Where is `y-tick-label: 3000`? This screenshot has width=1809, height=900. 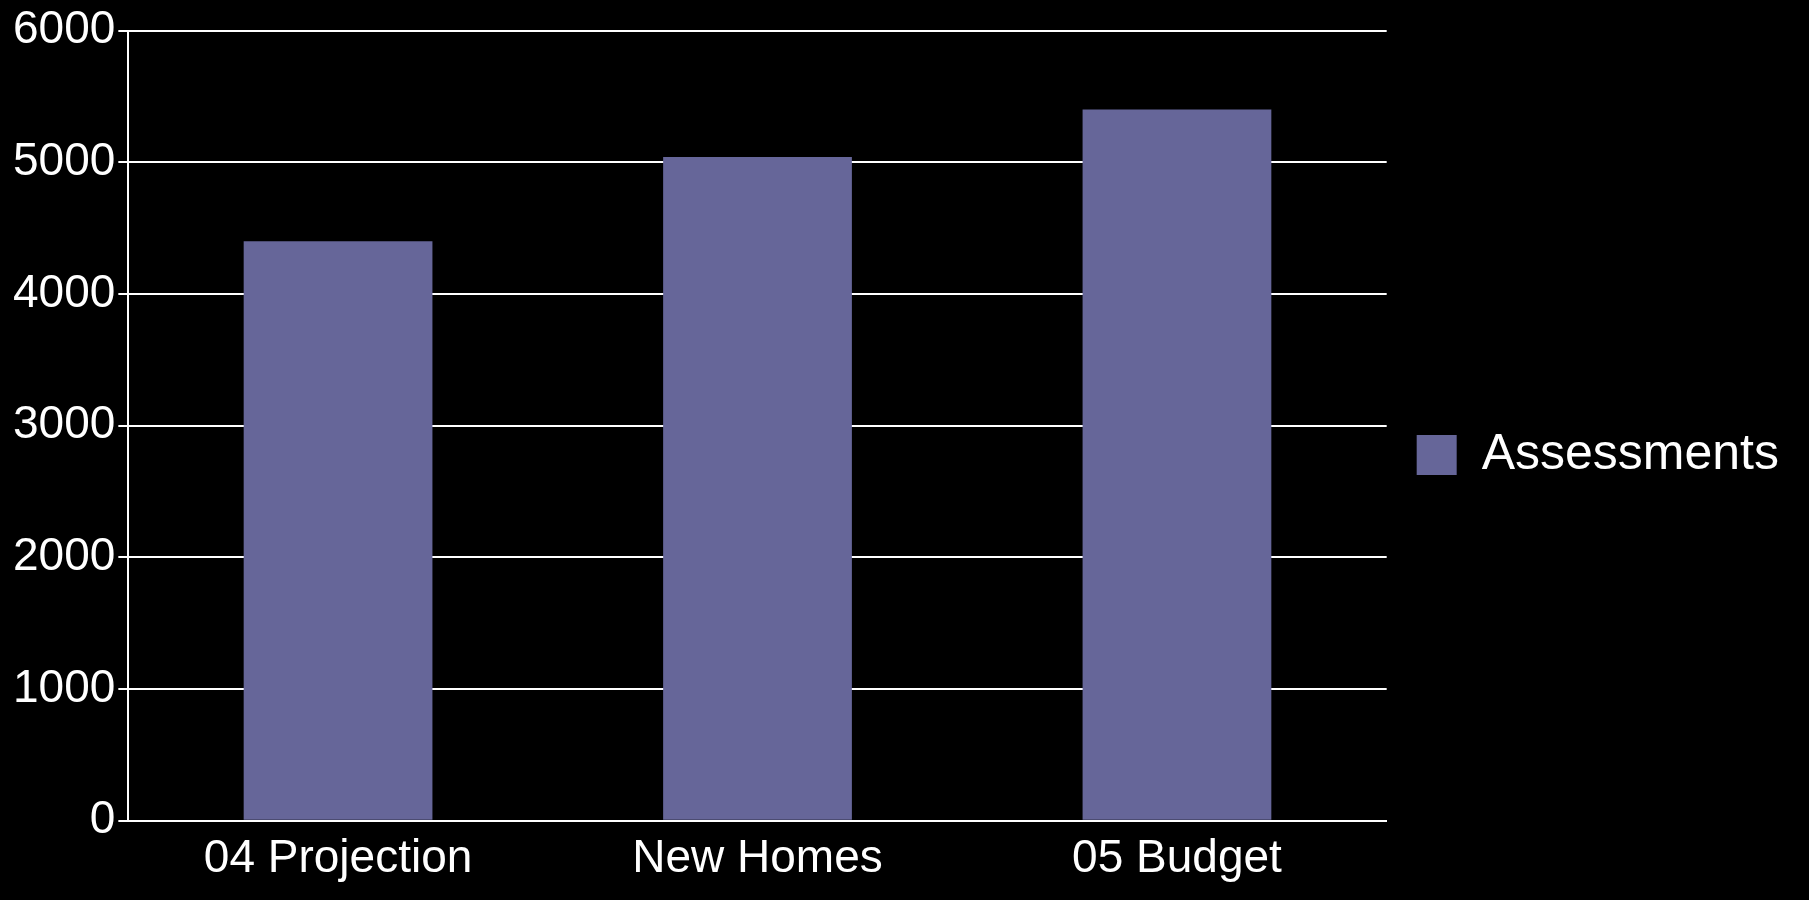
y-tick-label: 3000 is located at coordinates (64, 422).